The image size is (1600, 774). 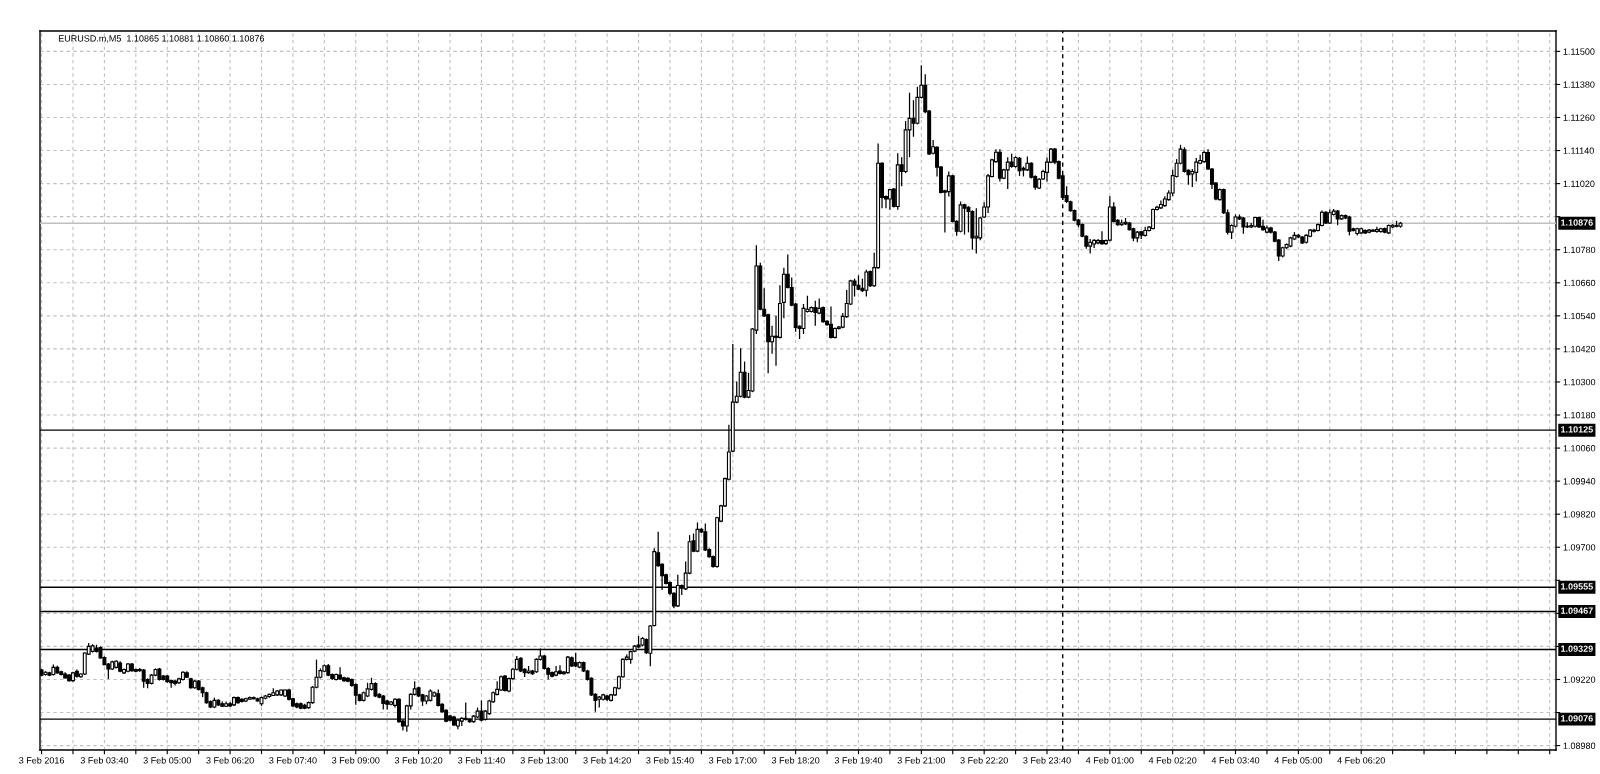 I want to click on y-tick-label: 1.08980, so click(x=1579, y=745).